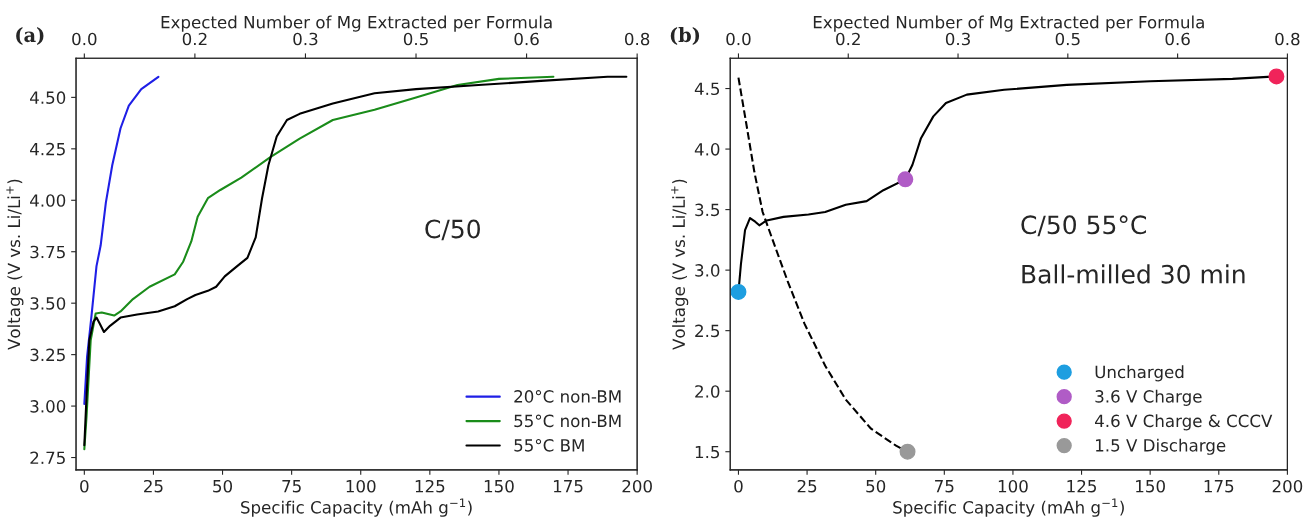 This screenshot has width=1311, height=525. What do you see at coordinates (1184, 422) in the screenshot?
I see `legend-label: 4.6 V Charge & CCCV` at bounding box center [1184, 422].